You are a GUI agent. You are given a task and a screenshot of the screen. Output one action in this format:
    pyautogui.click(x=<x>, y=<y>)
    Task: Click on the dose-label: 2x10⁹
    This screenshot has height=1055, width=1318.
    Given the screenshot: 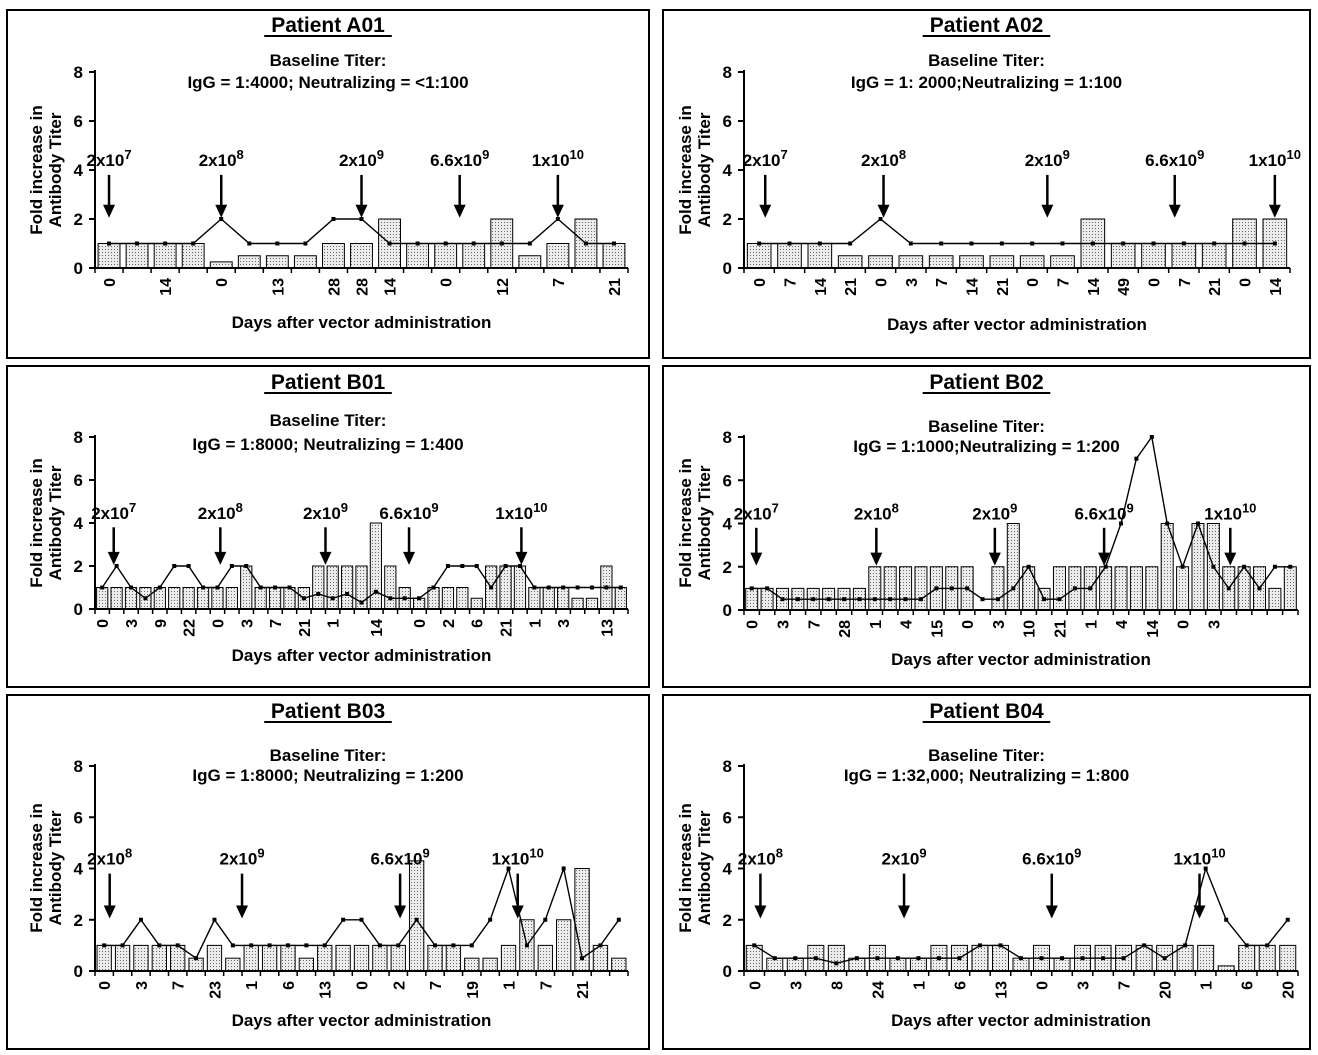 What is the action you would take?
    pyautogui.click(x=242, y=857)
    